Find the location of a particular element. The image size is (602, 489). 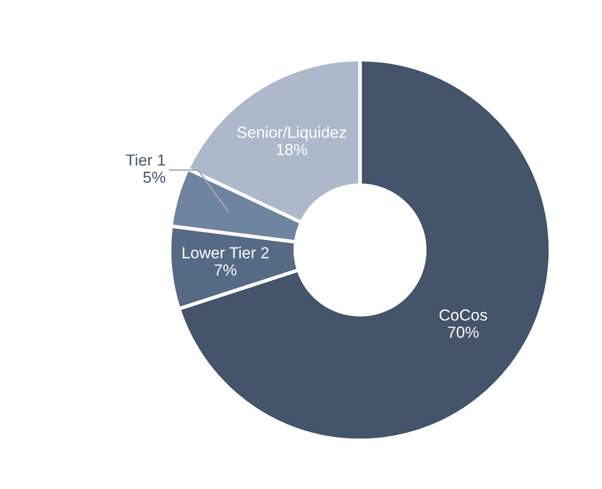

slice-label: CoCos is located at coordinates (464, 315).